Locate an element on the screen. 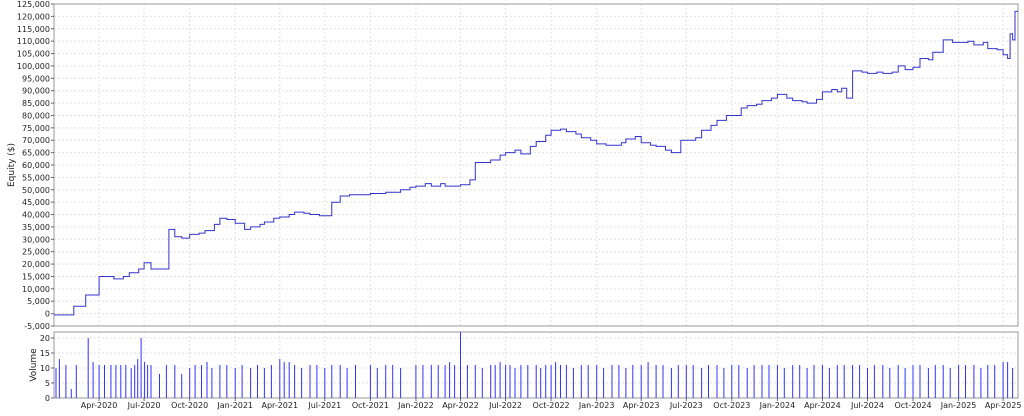 This screenshot has height=416, width=1024. x-tick-label: Apr-2025 is located at coordinates (1003, 405).